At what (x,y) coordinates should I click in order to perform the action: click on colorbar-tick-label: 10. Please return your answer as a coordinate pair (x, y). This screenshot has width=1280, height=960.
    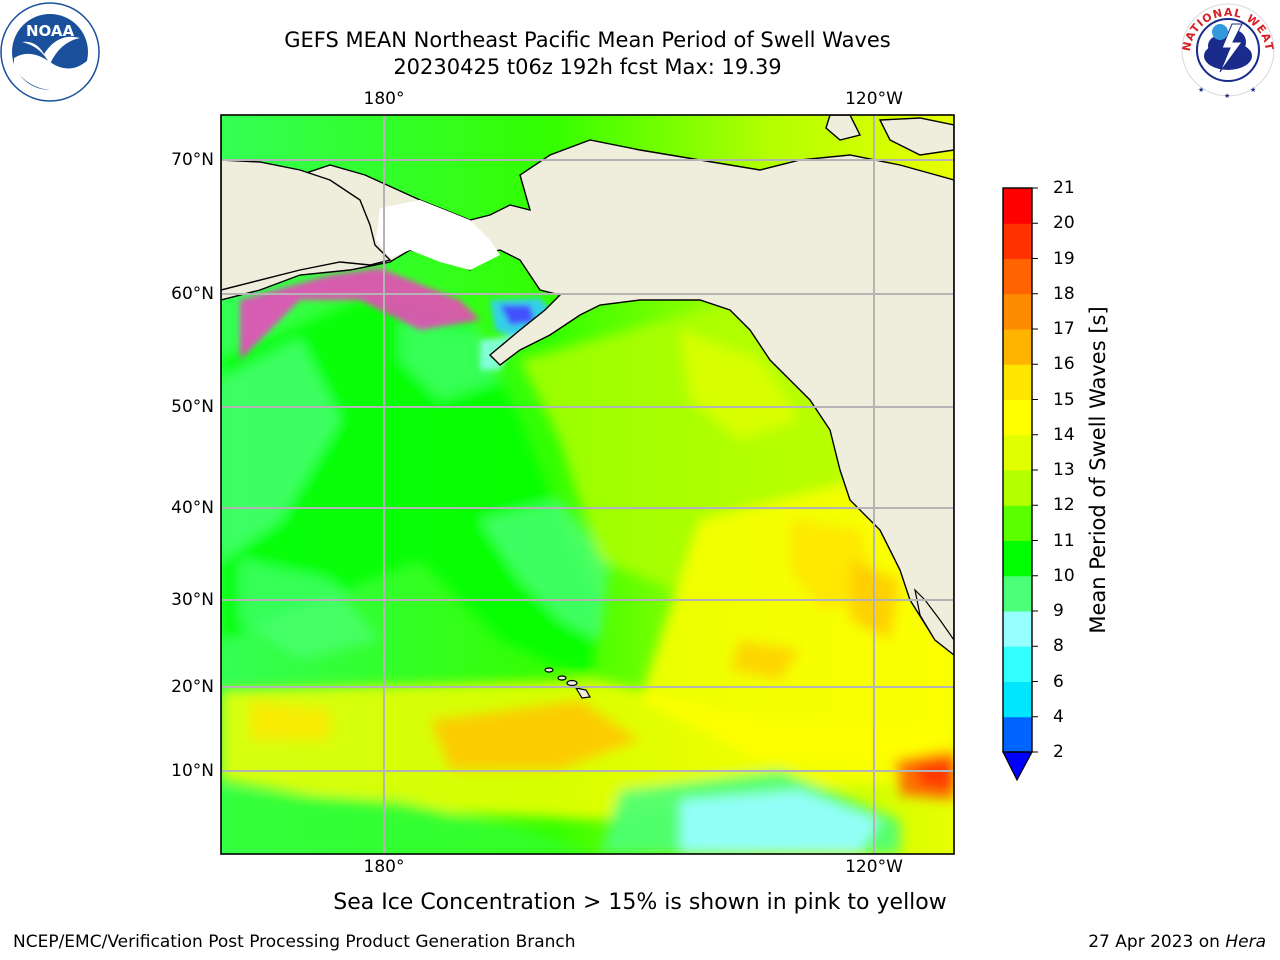
    Looking at the image, I should click on (1064, 575).